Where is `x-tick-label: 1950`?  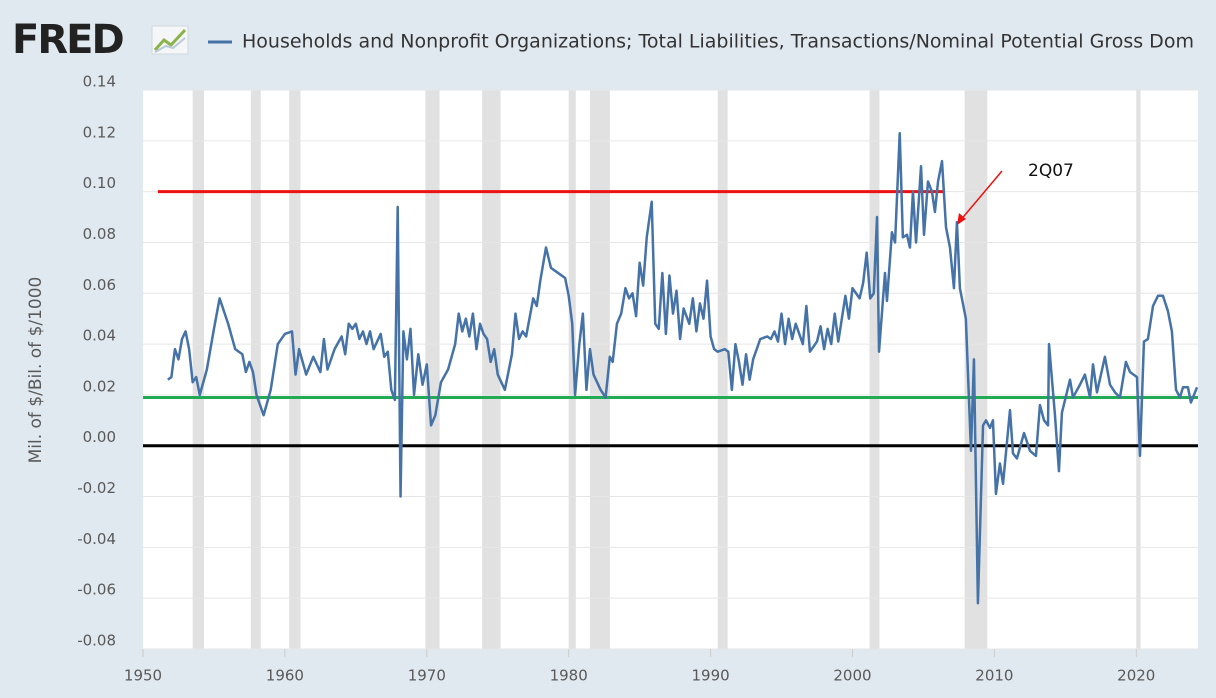 x-tick-label: 1950 is located at coordinates (143, 676).